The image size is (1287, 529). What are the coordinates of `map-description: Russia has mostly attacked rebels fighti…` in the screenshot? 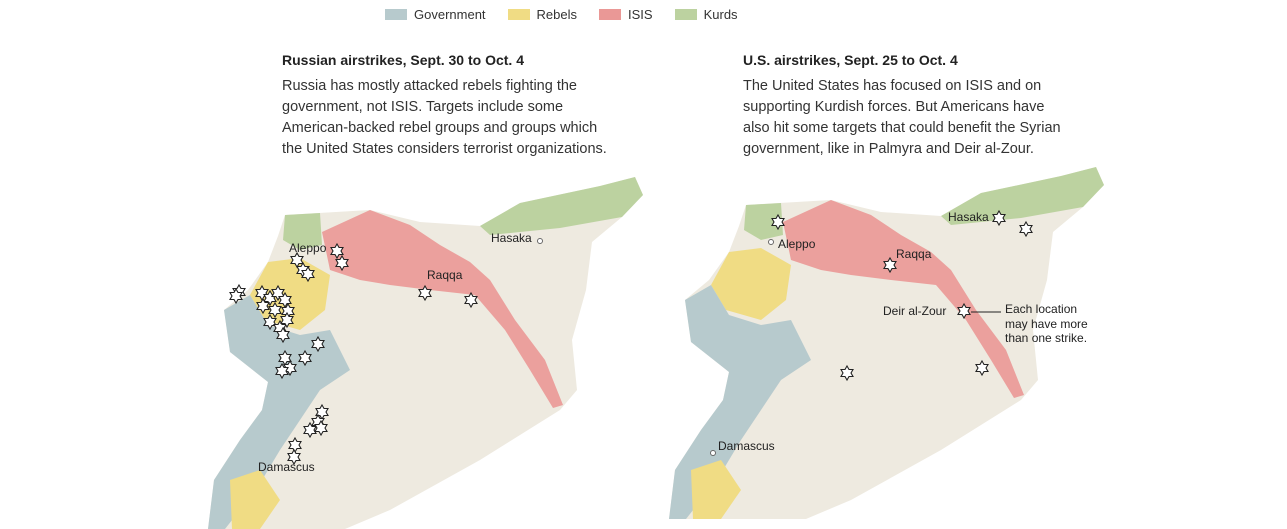 It's located at (444, 117).